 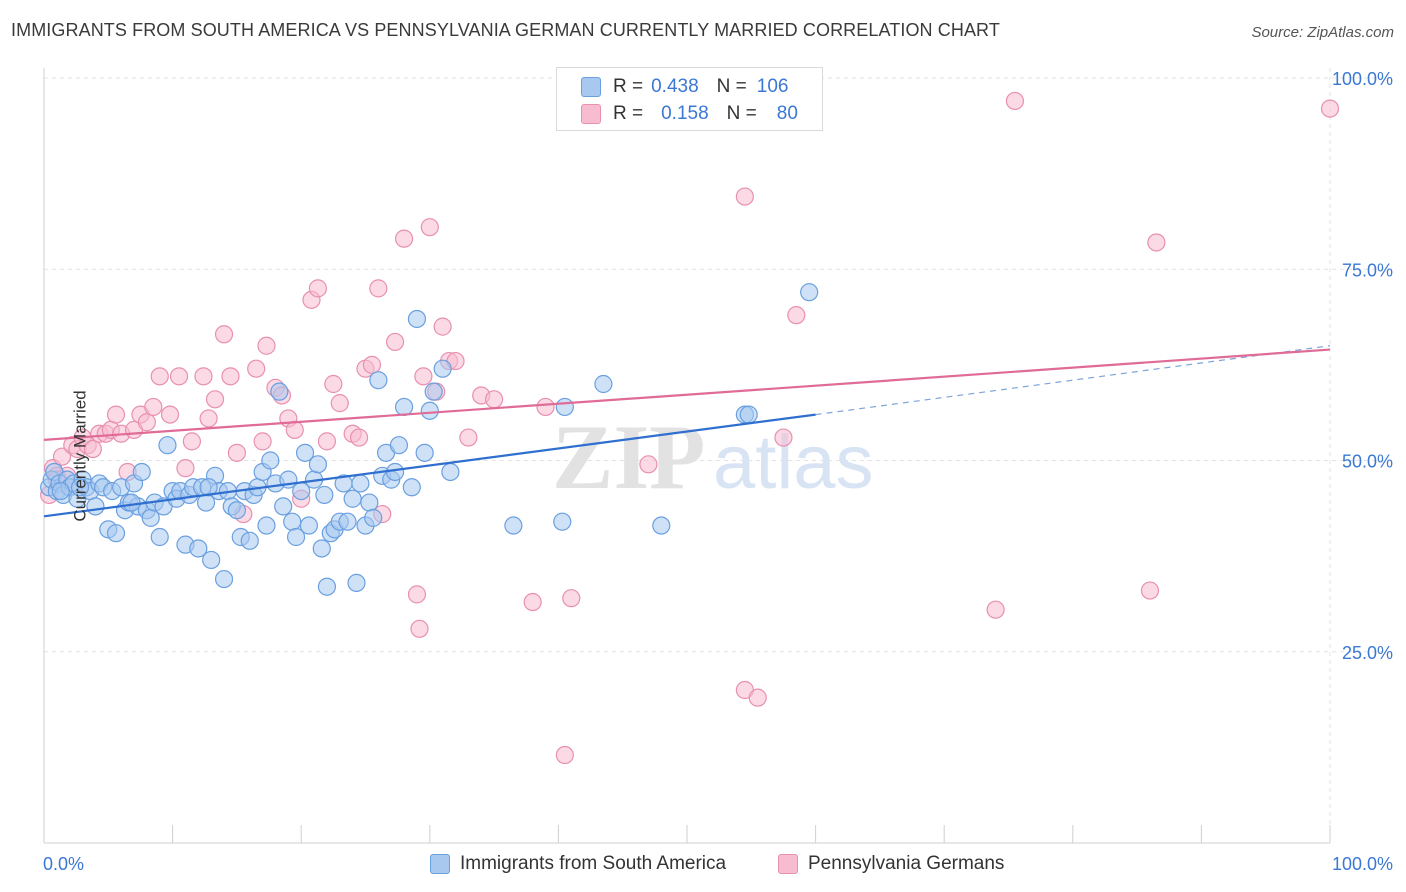 I want to click on legend-n-value: 106, so click(x=772, y=86).